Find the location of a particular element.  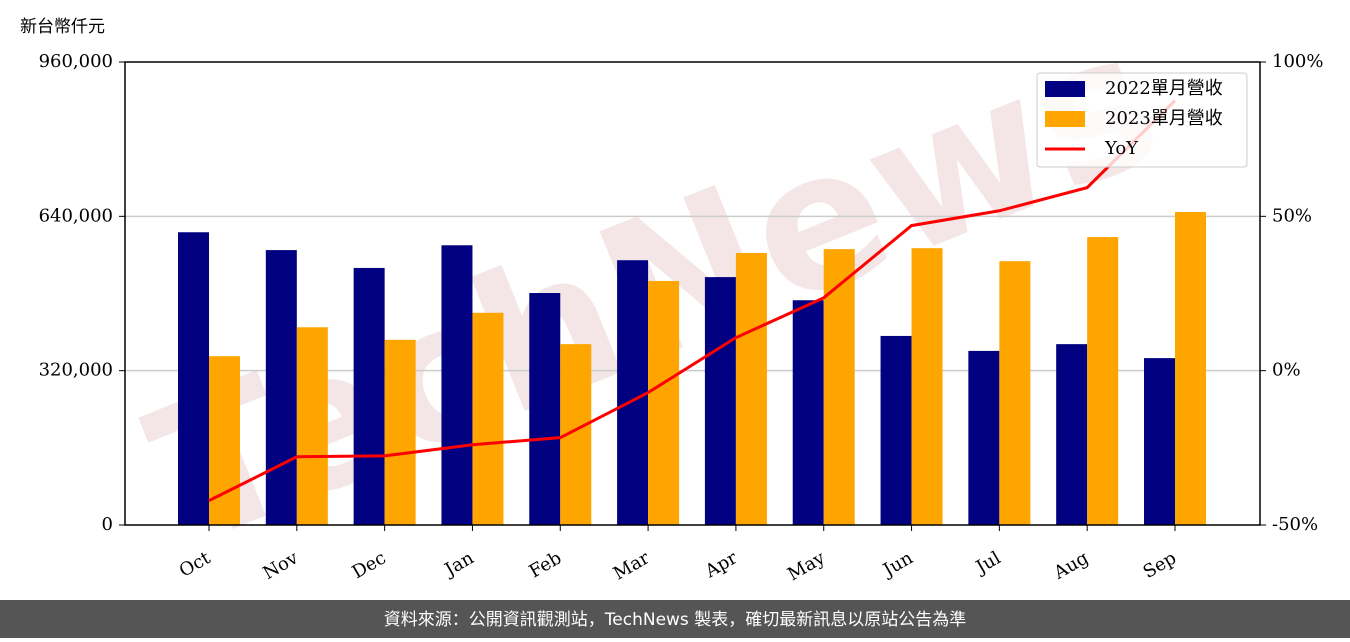

footer-bar is located at coordinates (675, 619).